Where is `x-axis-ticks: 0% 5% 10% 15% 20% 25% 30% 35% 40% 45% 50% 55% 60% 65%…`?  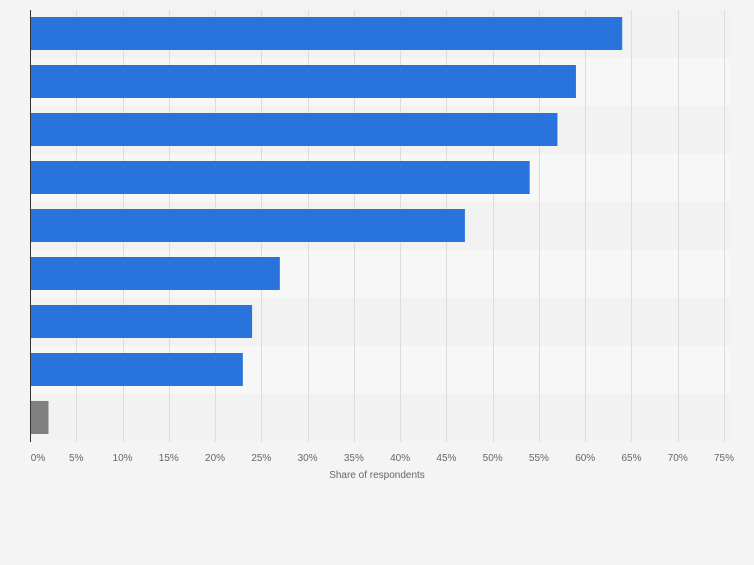
x-axis-ticks: 0% 5% 10% 15% 20% 25% 30% 35% 40% 45% 50% 55% 60% 65%… is located at coordinates (382, 458).